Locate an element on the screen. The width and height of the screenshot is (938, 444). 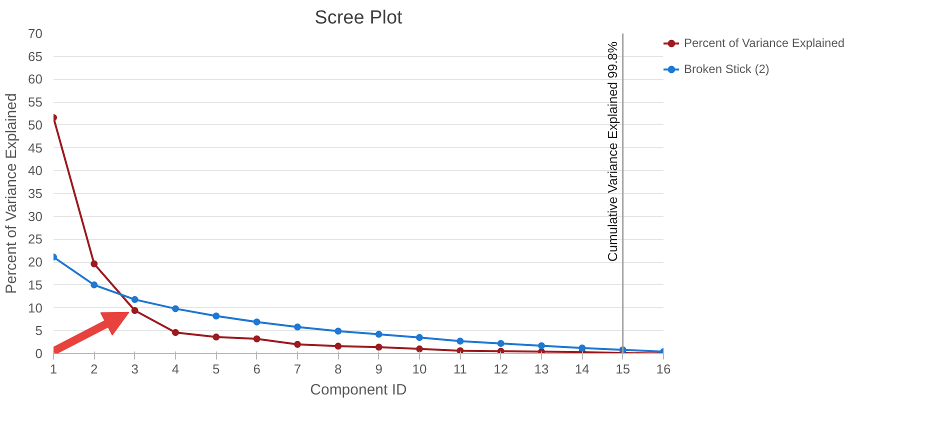
y-tick-label: 20 is located at coordinates (35, 262).